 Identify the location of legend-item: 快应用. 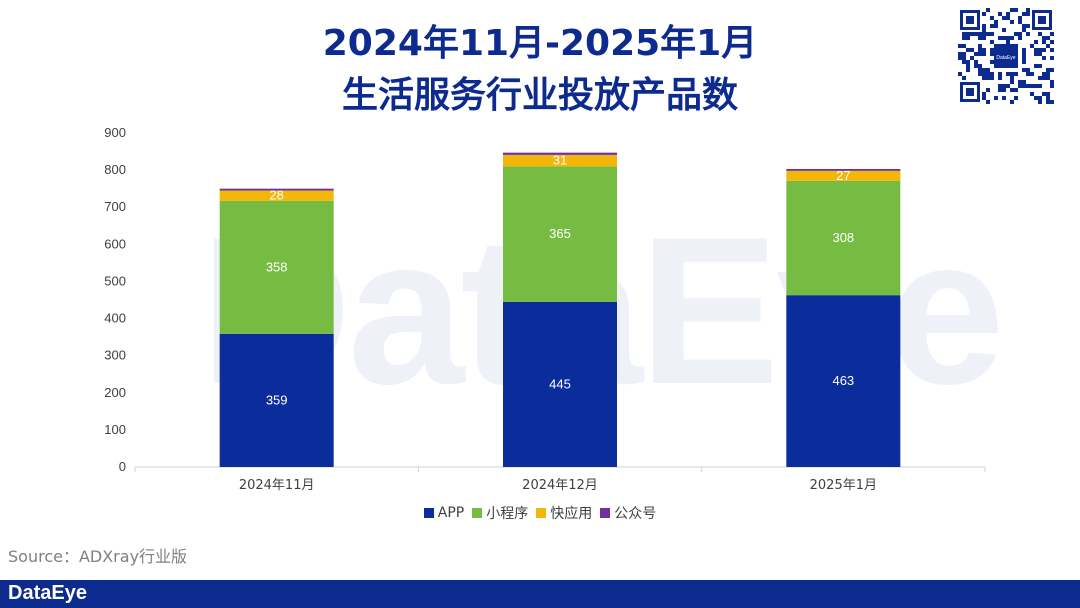
(564, 513).